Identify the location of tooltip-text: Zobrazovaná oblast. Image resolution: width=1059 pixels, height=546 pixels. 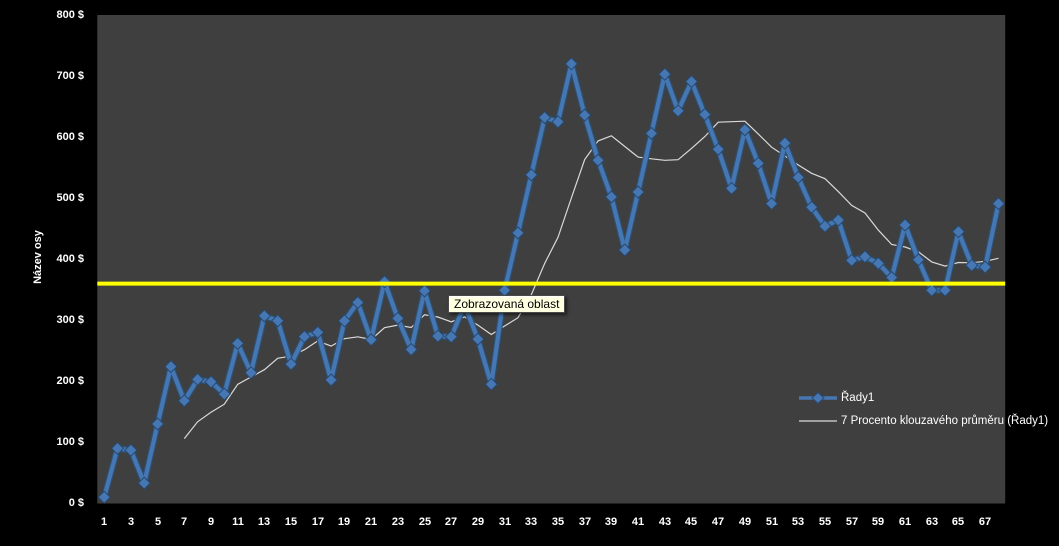
(507, 304).